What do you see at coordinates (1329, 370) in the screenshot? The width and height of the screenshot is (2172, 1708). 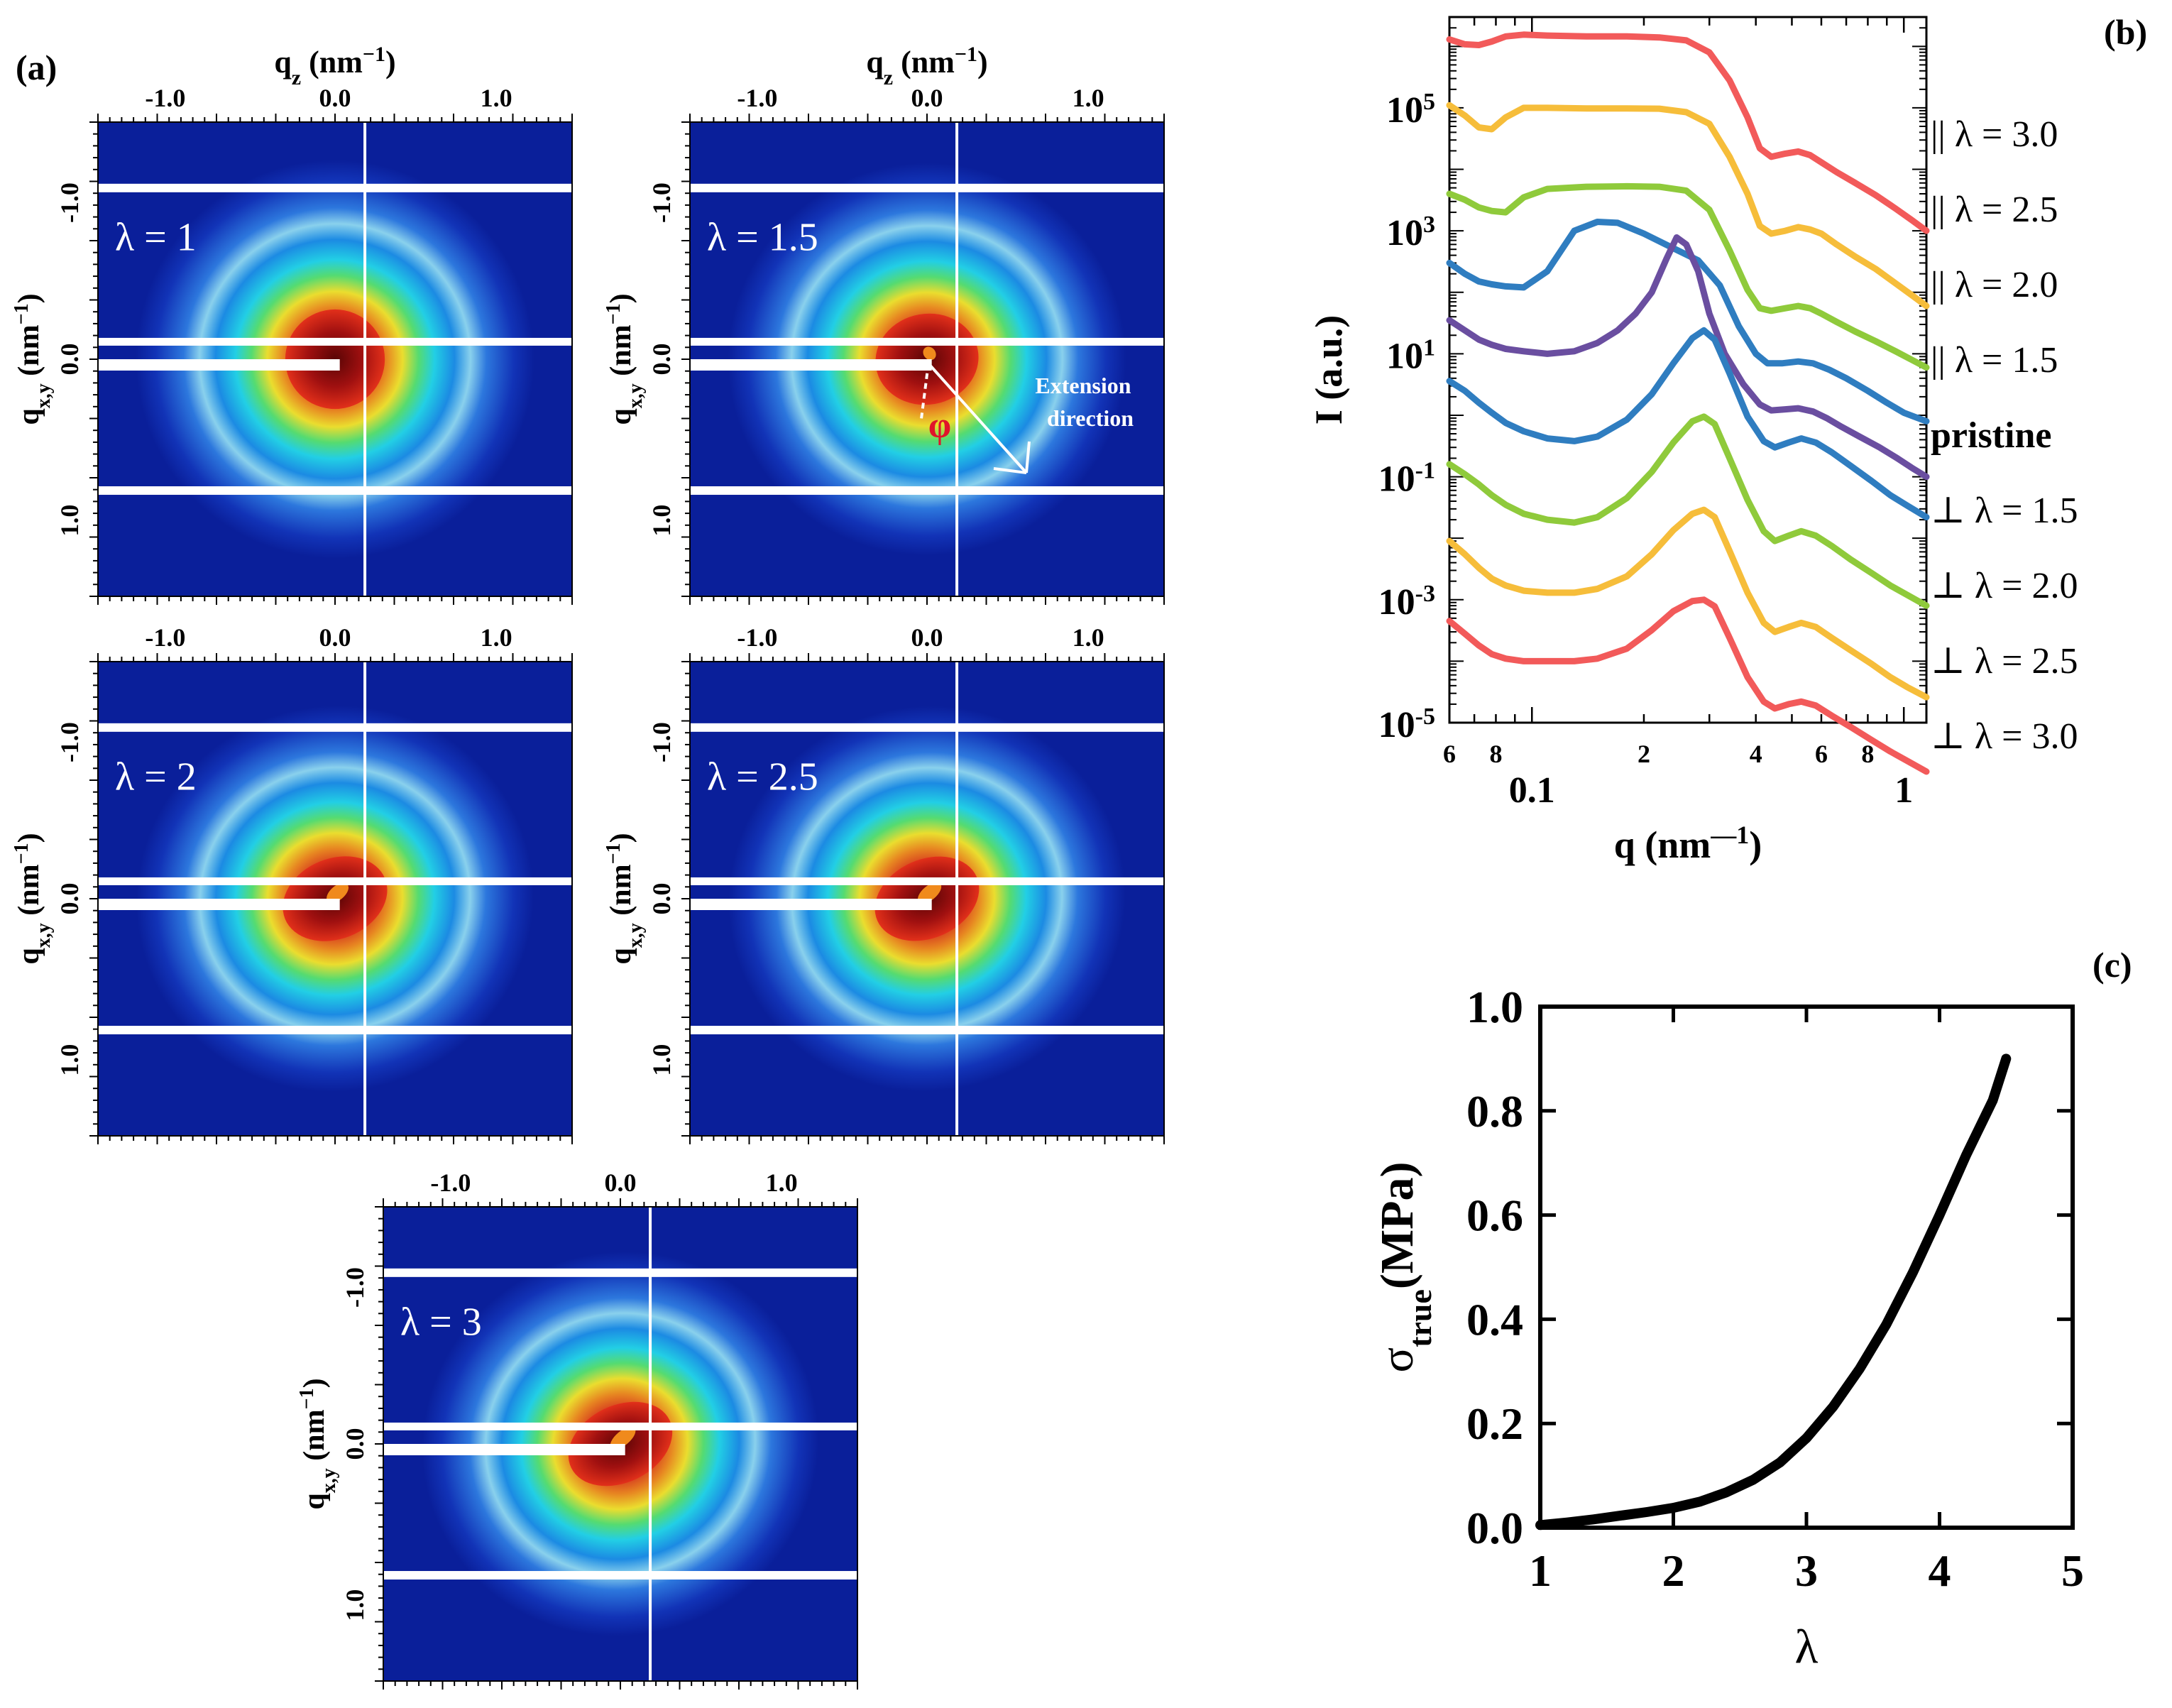 I see `y-axis-label-b: I (a.u.)` at bounding box center [1329, 370].